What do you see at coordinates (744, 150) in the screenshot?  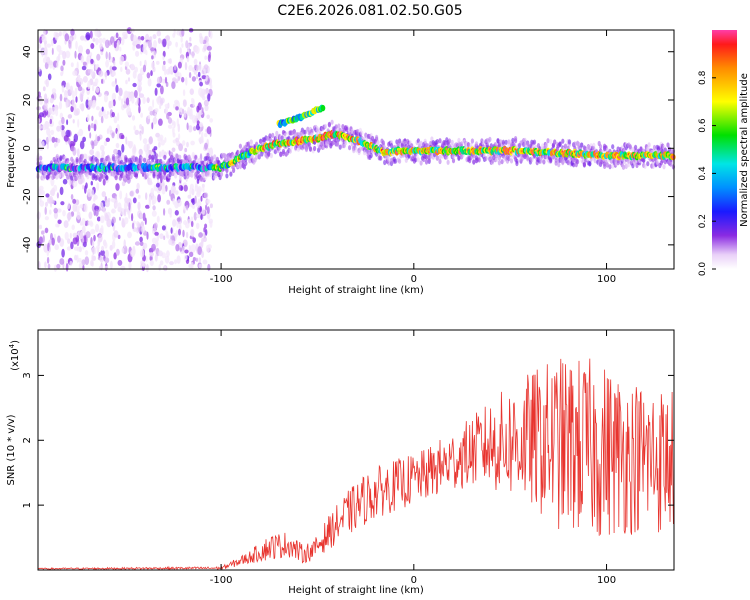 I see `colorbar-label: Normalized spectral amplitude` at bounding box center [744, 150].